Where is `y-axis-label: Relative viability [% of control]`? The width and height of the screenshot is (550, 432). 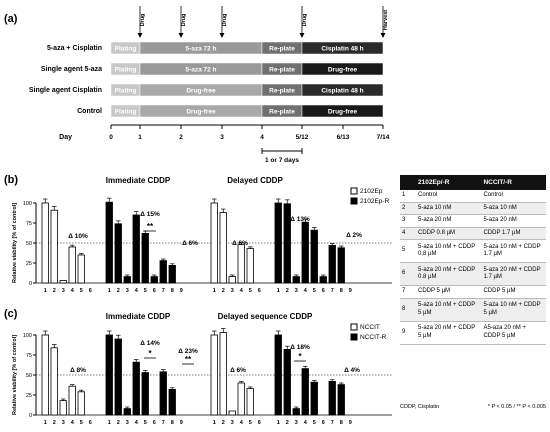 y-axis-label: Relative viability [% of control] is located at coordinates (15, 375).